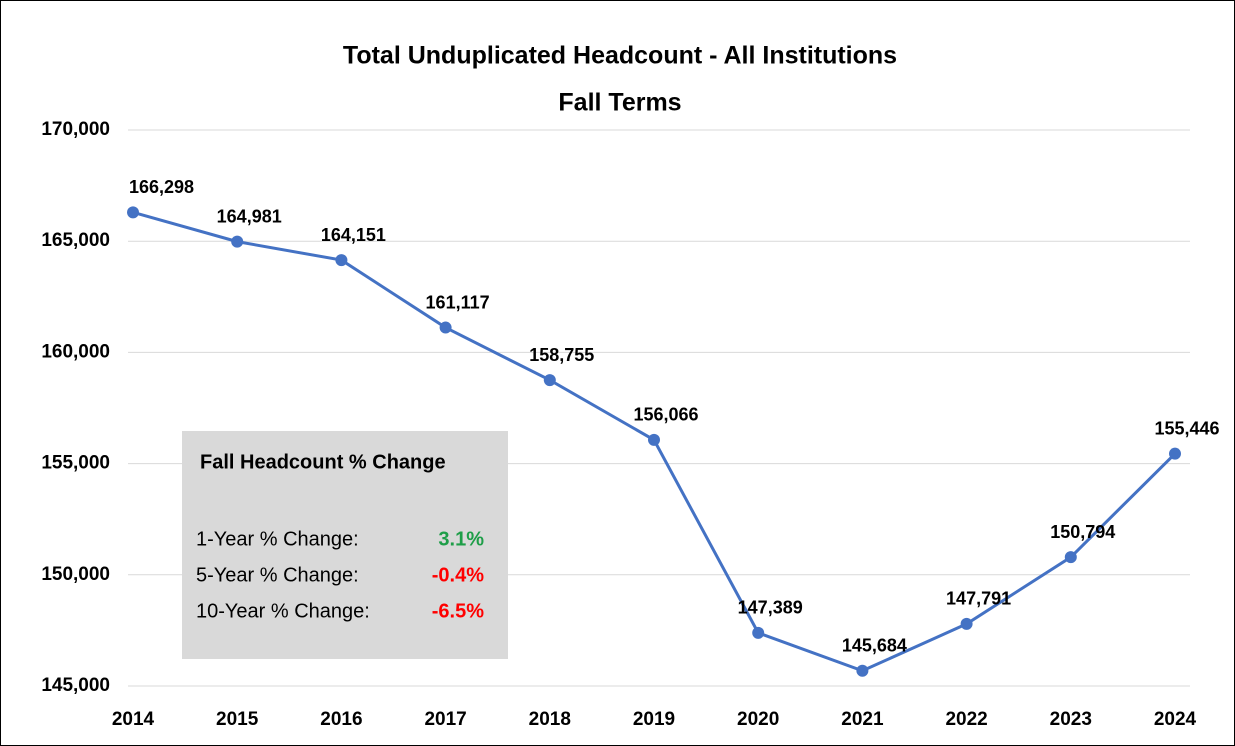 The image size is (1235, 746). What do you see at coordinates (75, 129) in the screenshot?
I see `y-tick-label: 170,000` at bounding box center [75, 129].